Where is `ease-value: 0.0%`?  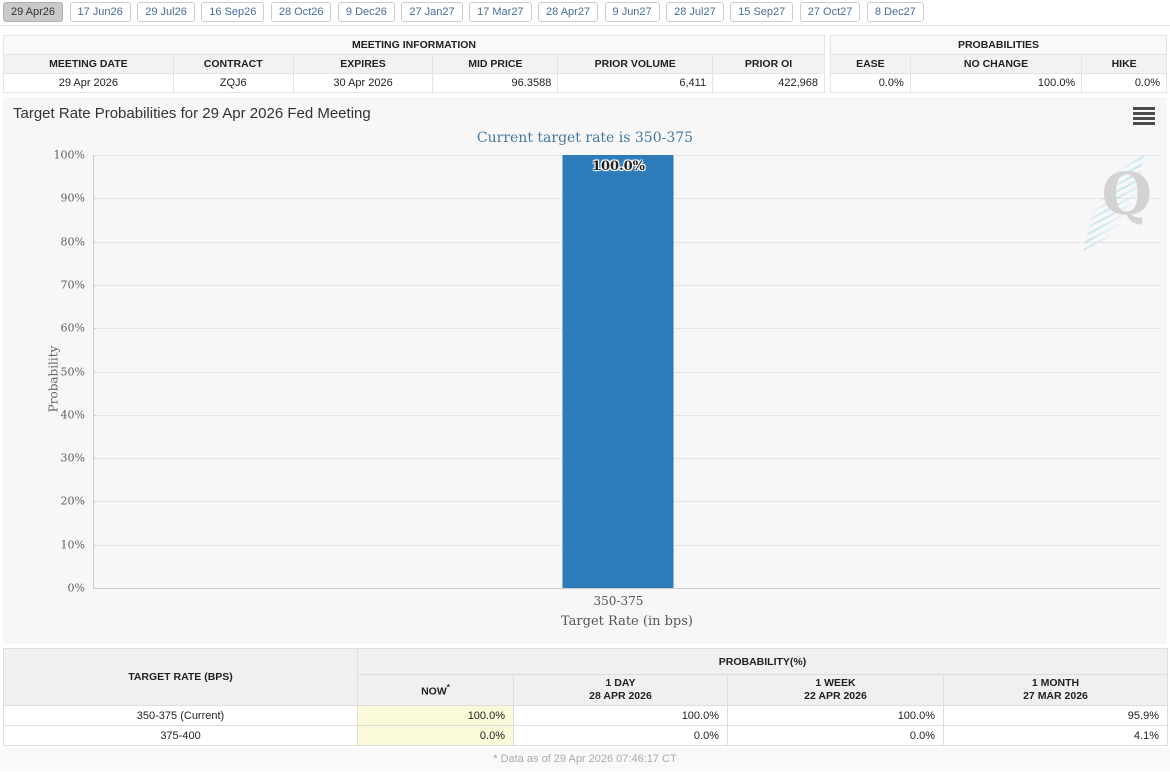
ease-value: 0.0% is located at coordinates (870, 83).